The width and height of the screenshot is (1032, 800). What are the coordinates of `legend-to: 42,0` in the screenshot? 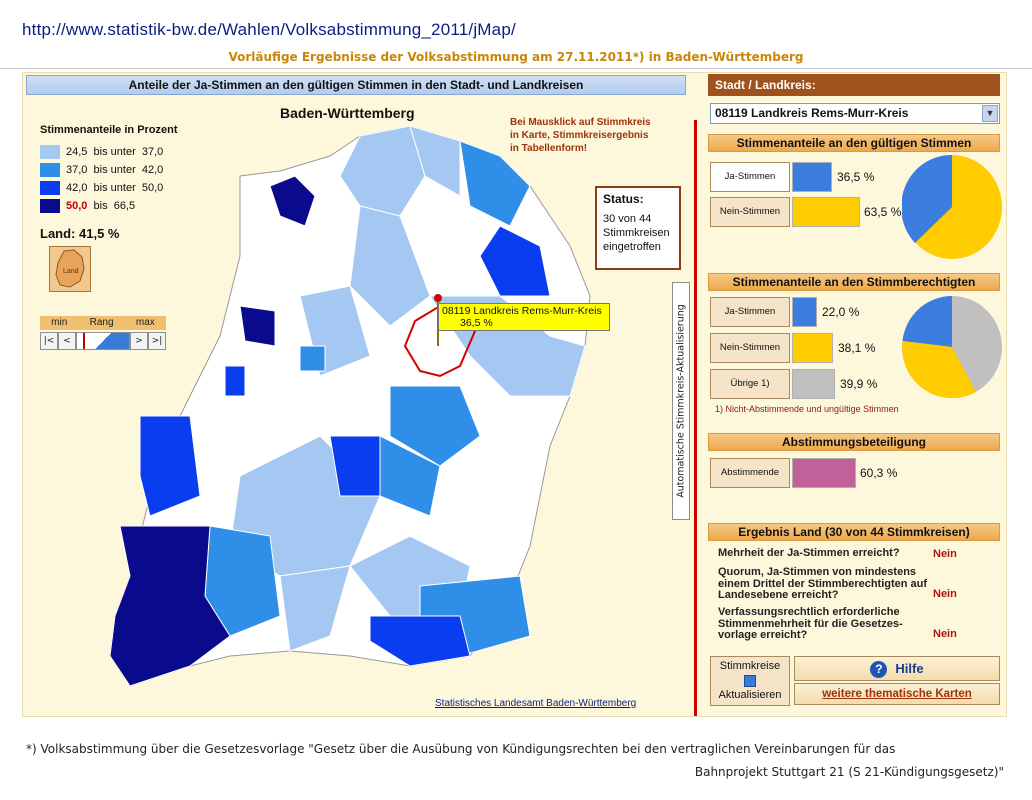 It's located at (152, 170).